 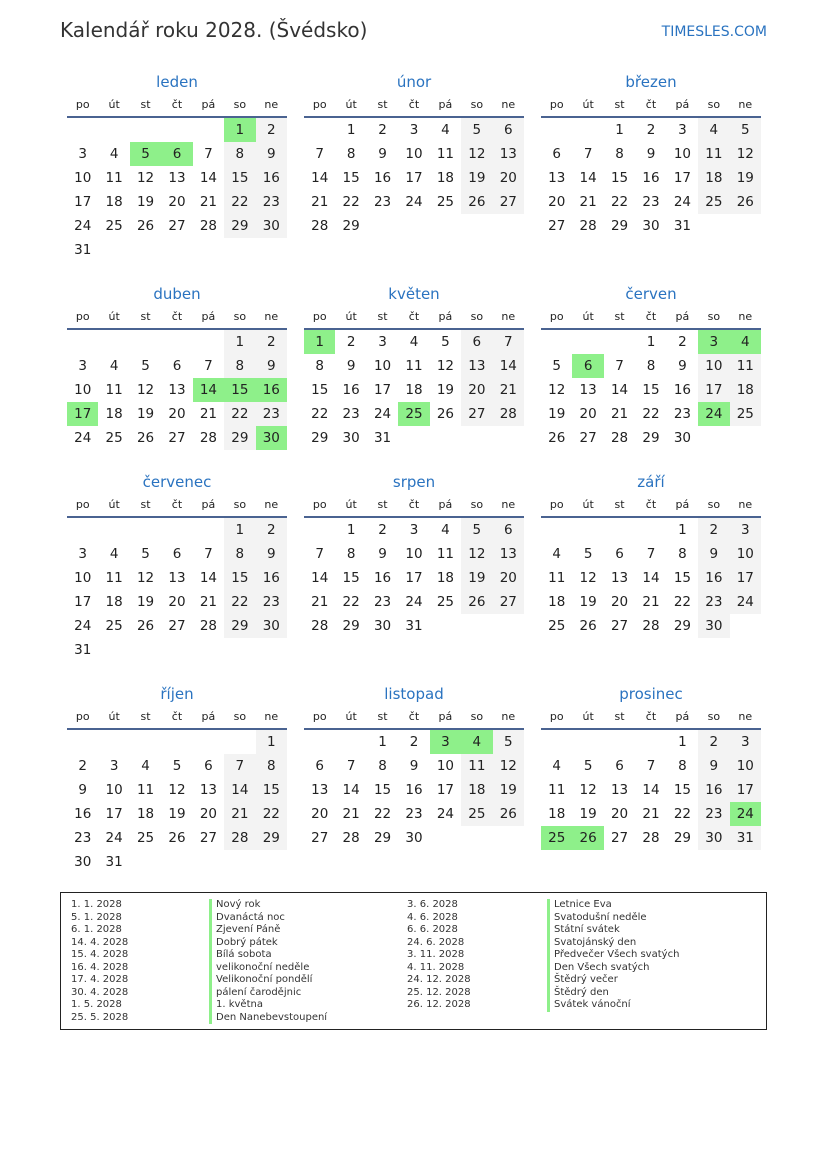 What do you see at coordinates (100, 954) in the screenshot?
I see `legend-date: 15. 4. 2028` at bounding box center [100, 954].